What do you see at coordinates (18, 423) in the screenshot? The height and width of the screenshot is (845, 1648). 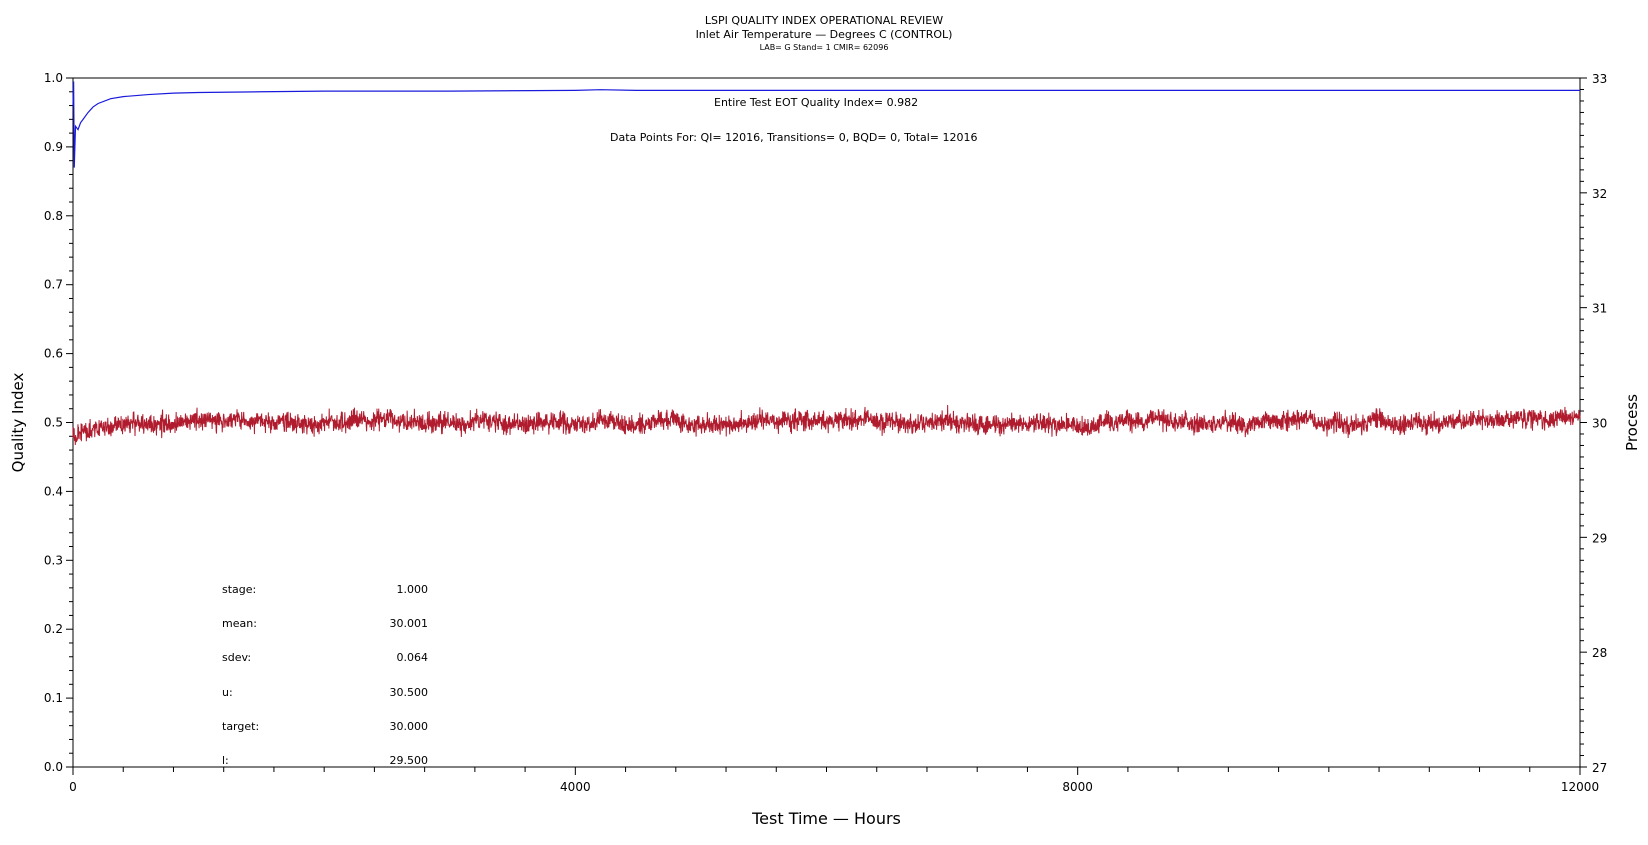 I see `y-axis-label: Quality Index` at bounding box center [18, 423].